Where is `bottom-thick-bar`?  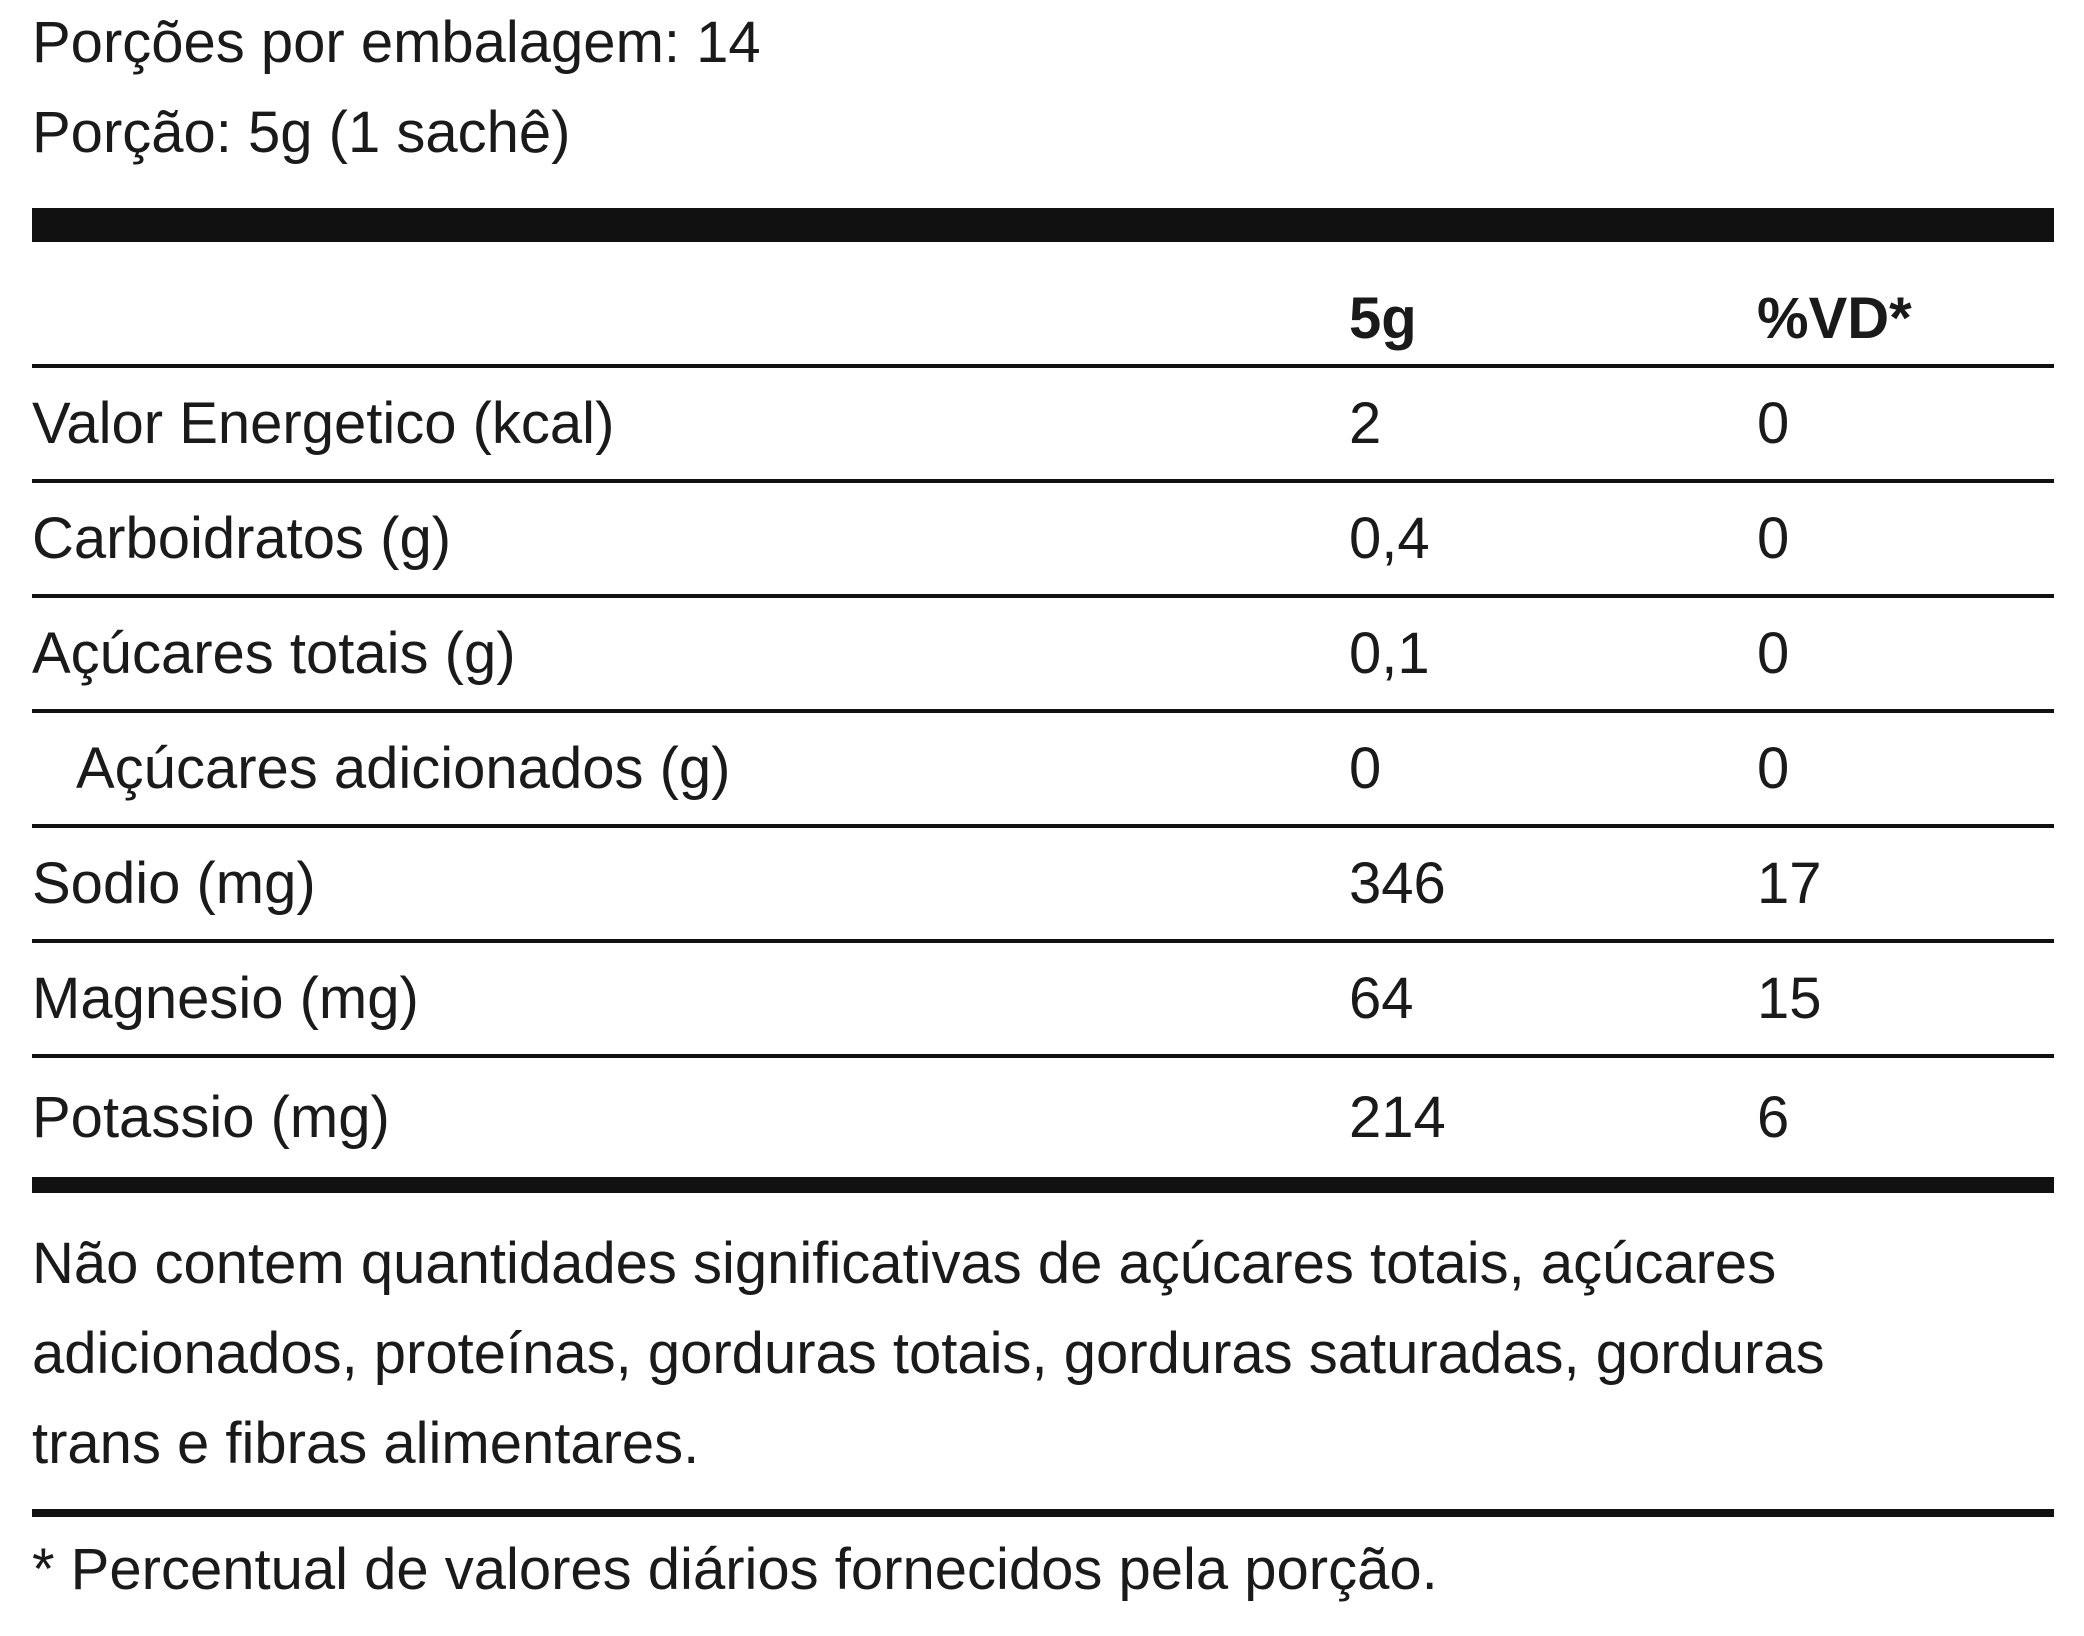
bottom-thick-bar is located at coordinates (1043, 1185).